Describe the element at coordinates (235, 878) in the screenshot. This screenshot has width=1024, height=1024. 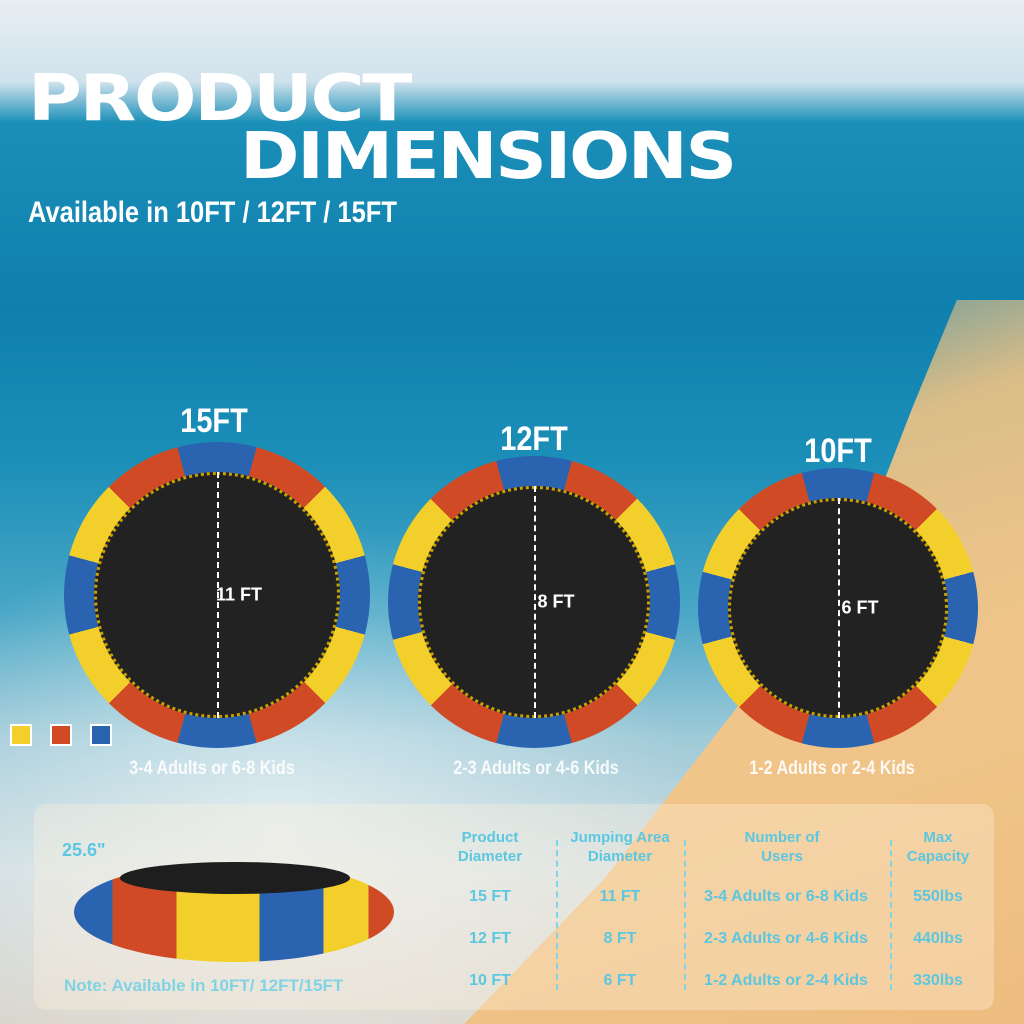
I see `side-view-mat` at that location.